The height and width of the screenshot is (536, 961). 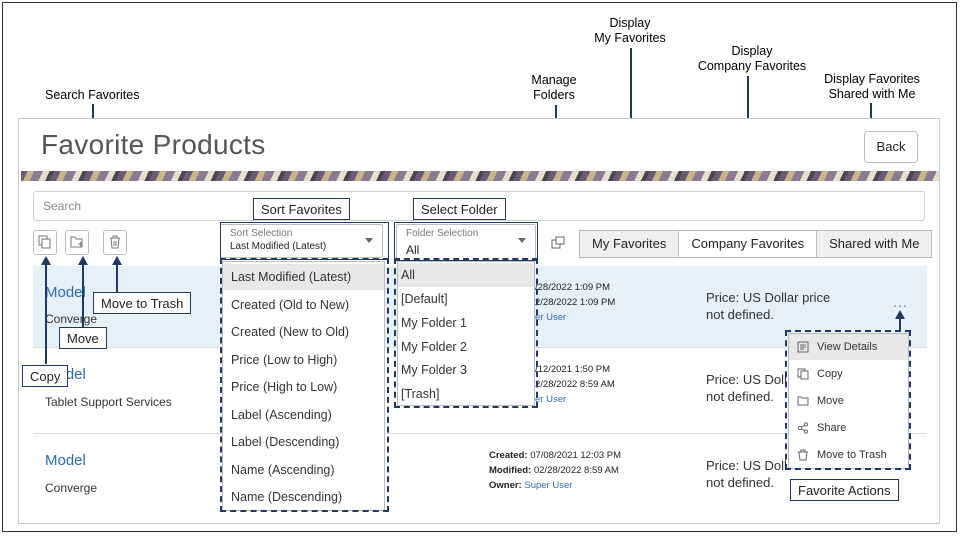 I want to click on menu-item-share: Share, so click(x=848, y=428).